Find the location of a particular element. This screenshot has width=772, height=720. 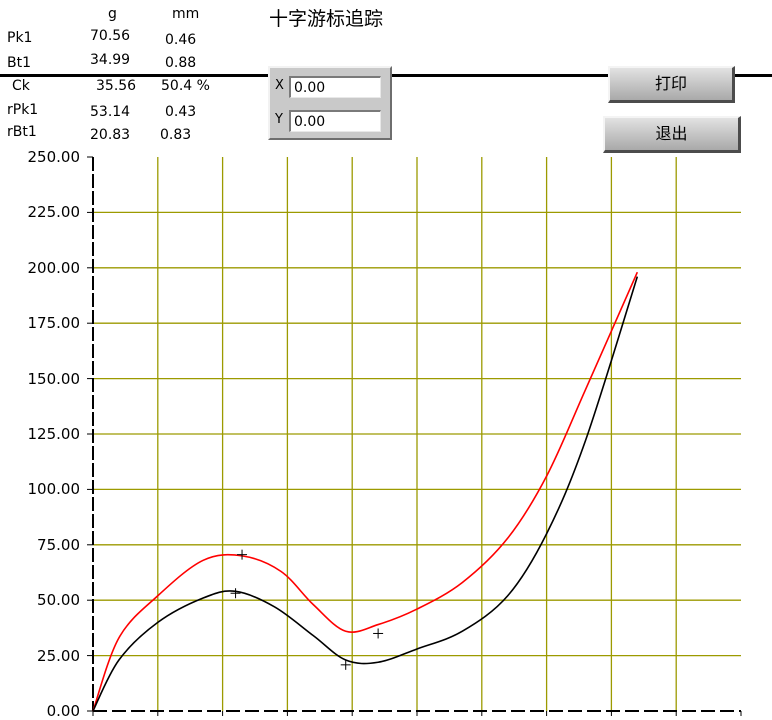

cursor-y-label: Y is located at coordinates (279, 119).